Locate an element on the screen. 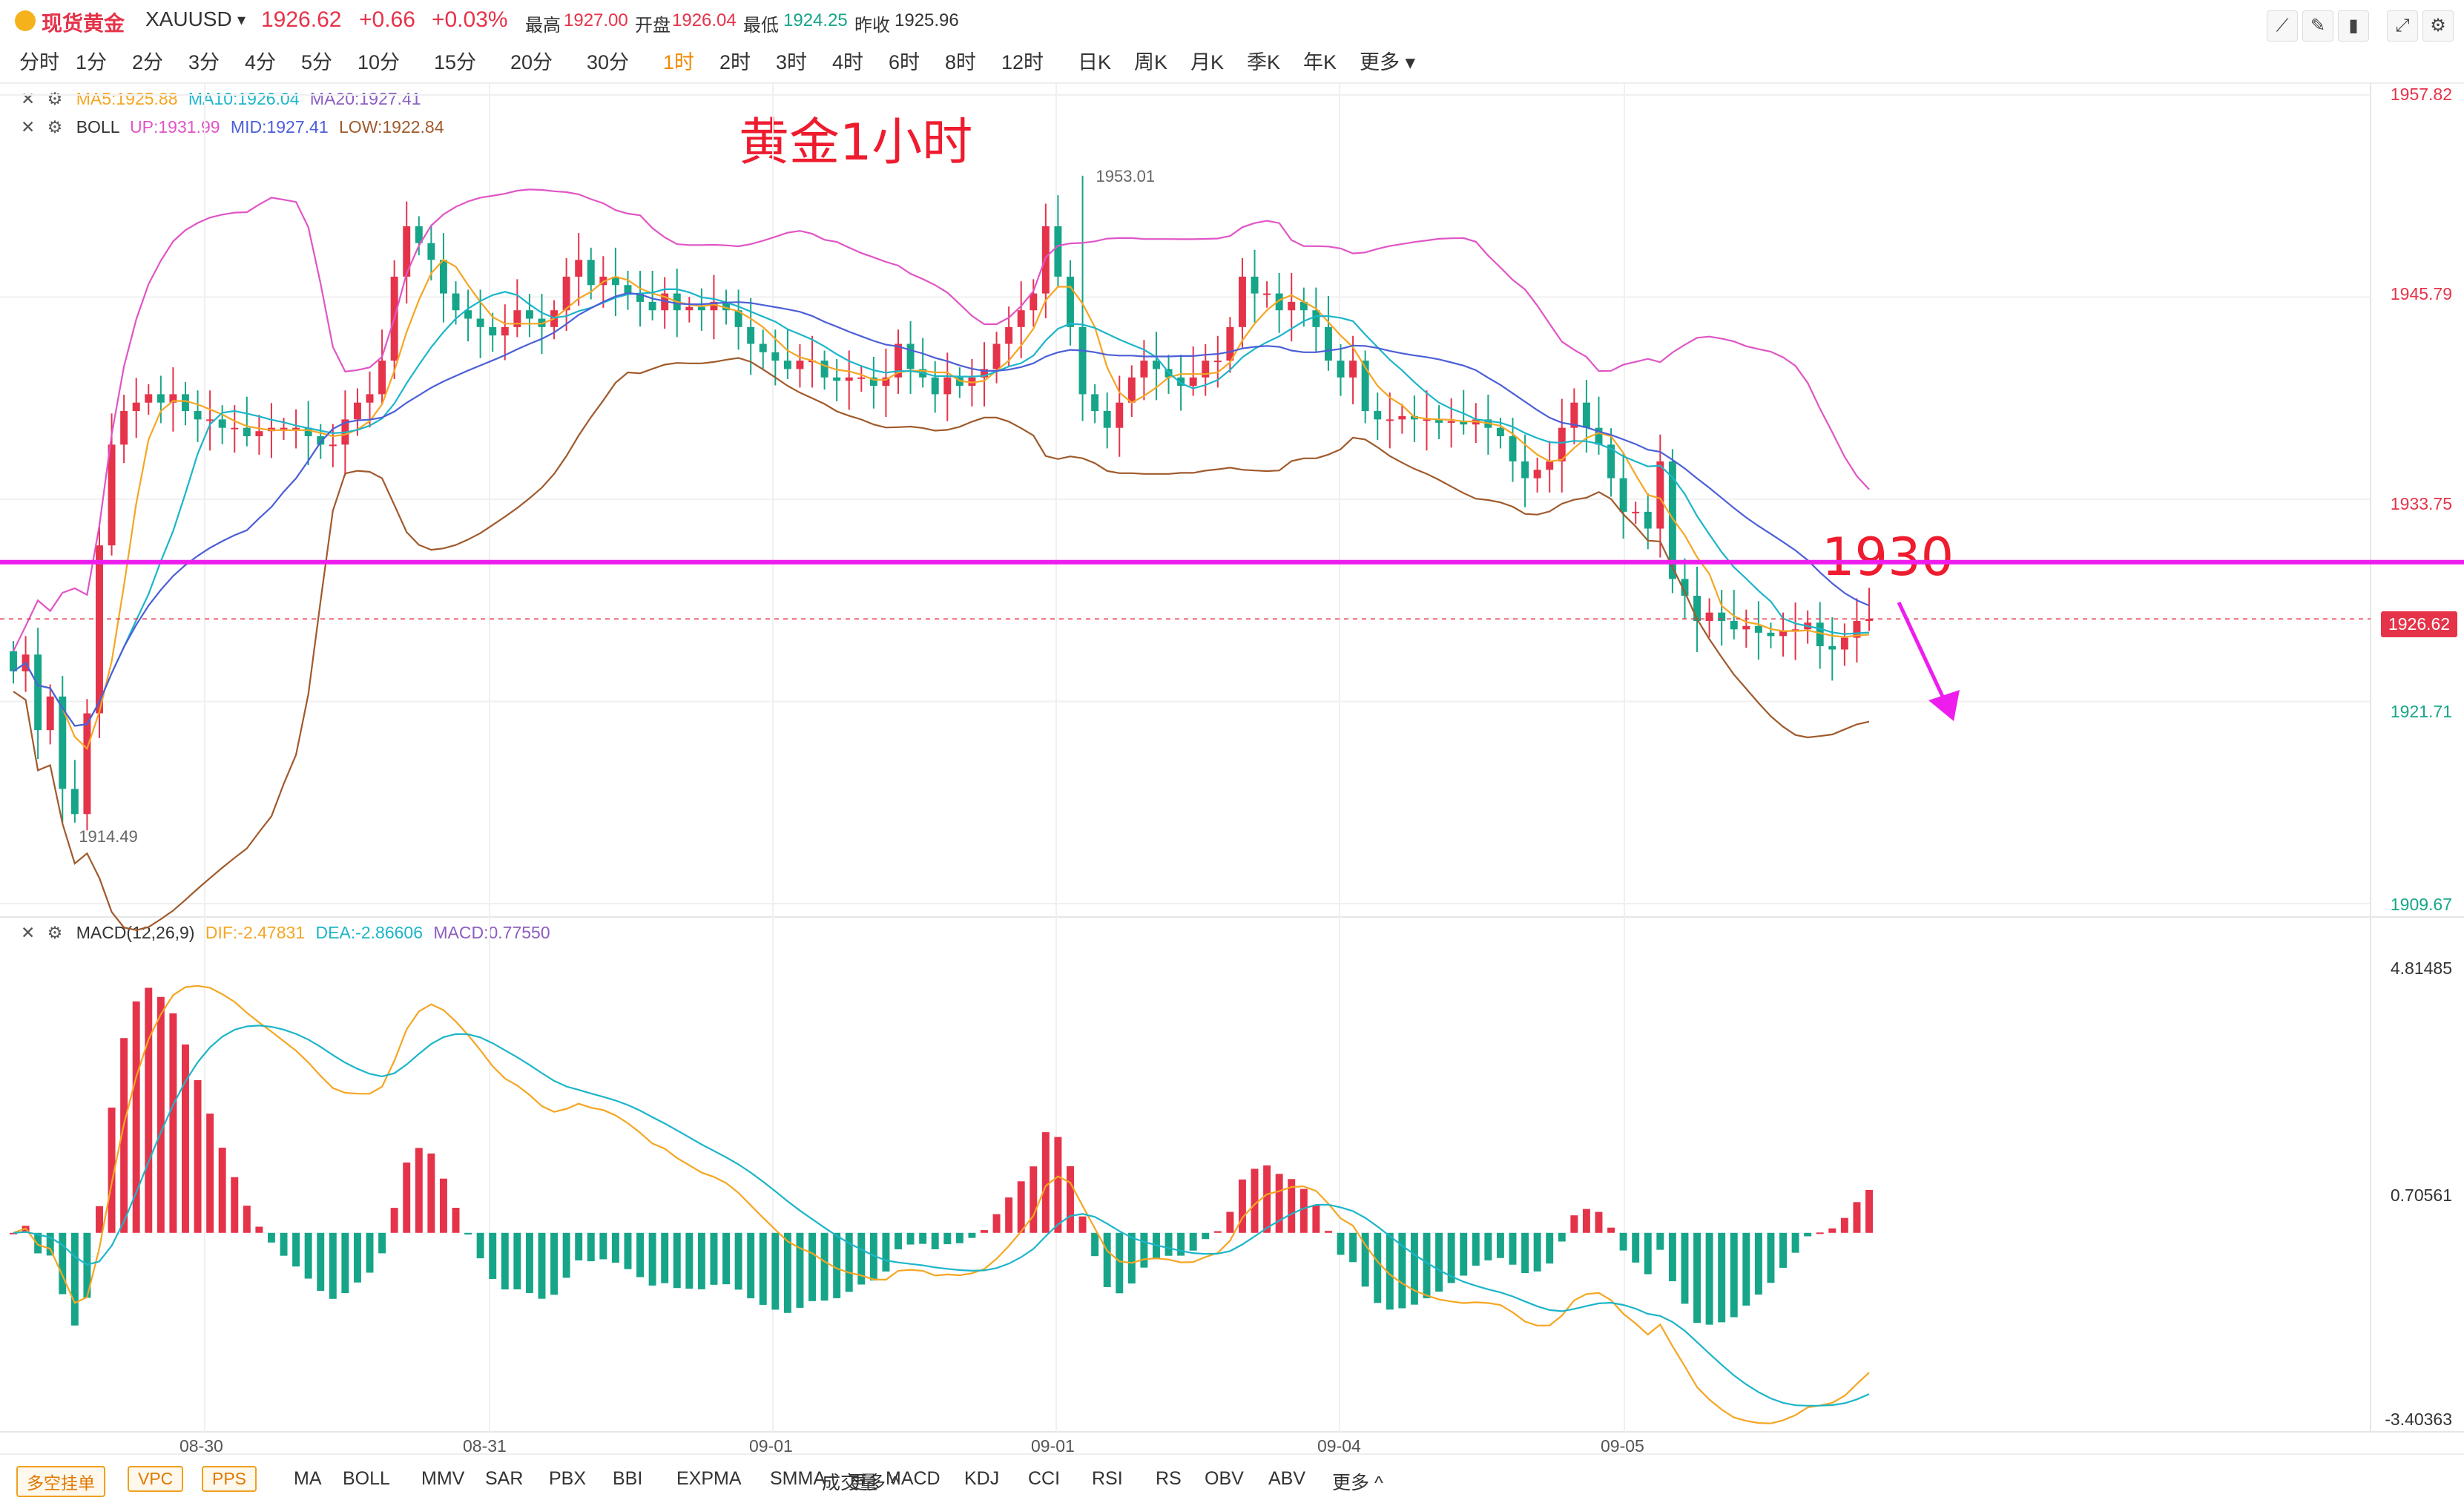  main-indicator-2: MMV is located at coordinates (443, 1478).